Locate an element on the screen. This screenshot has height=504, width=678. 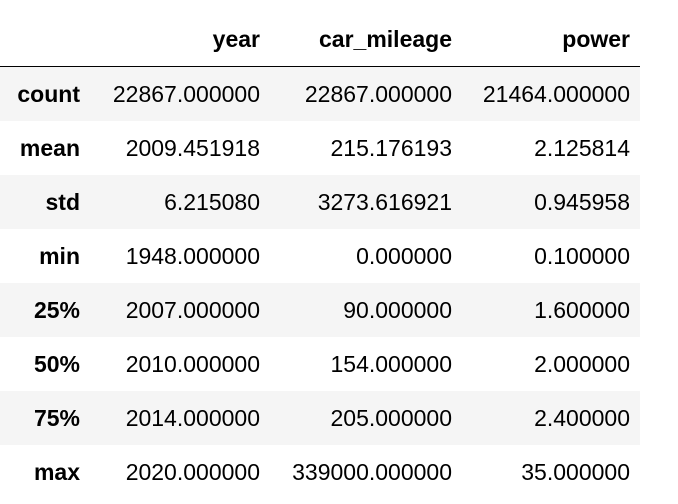
table-row: 75% 2014.000000 205.000000 2.400000 is located at coordinates (320, 418).